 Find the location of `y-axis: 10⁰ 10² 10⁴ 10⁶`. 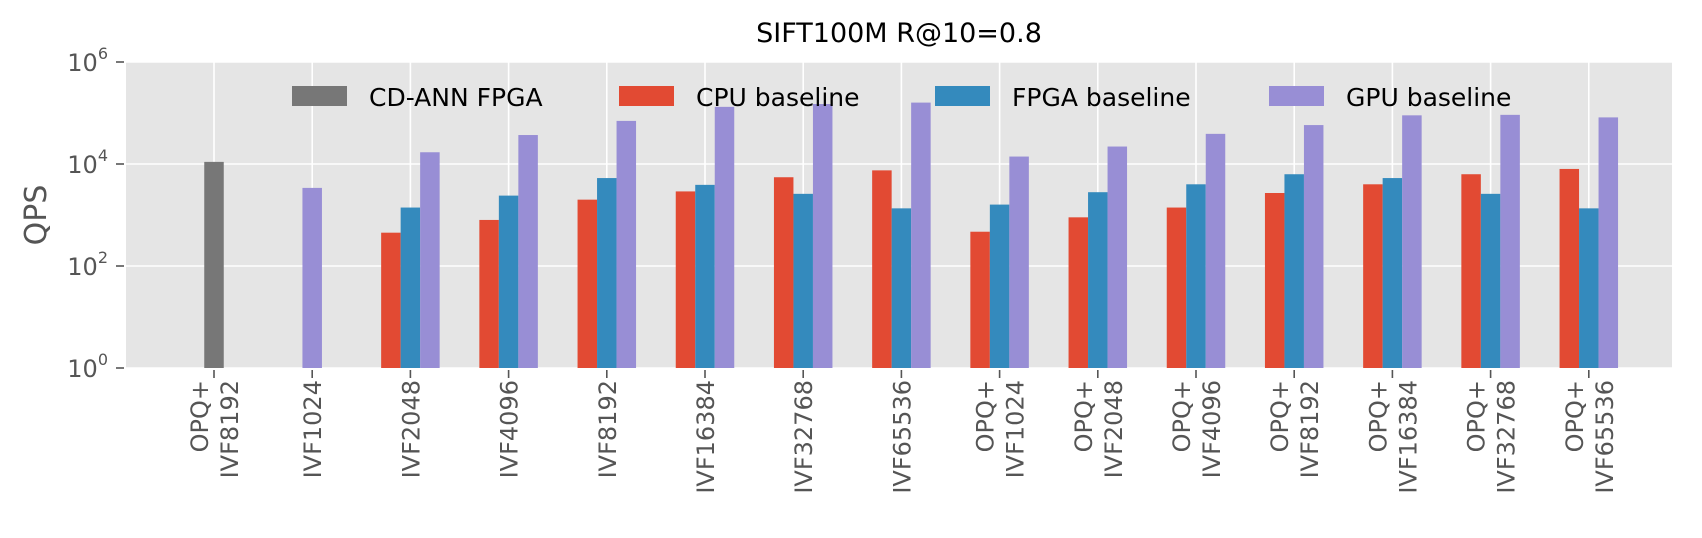

y-axis: 10⁰ 10² 10⁴ 10⁶ is located at coordinates (95, 213).